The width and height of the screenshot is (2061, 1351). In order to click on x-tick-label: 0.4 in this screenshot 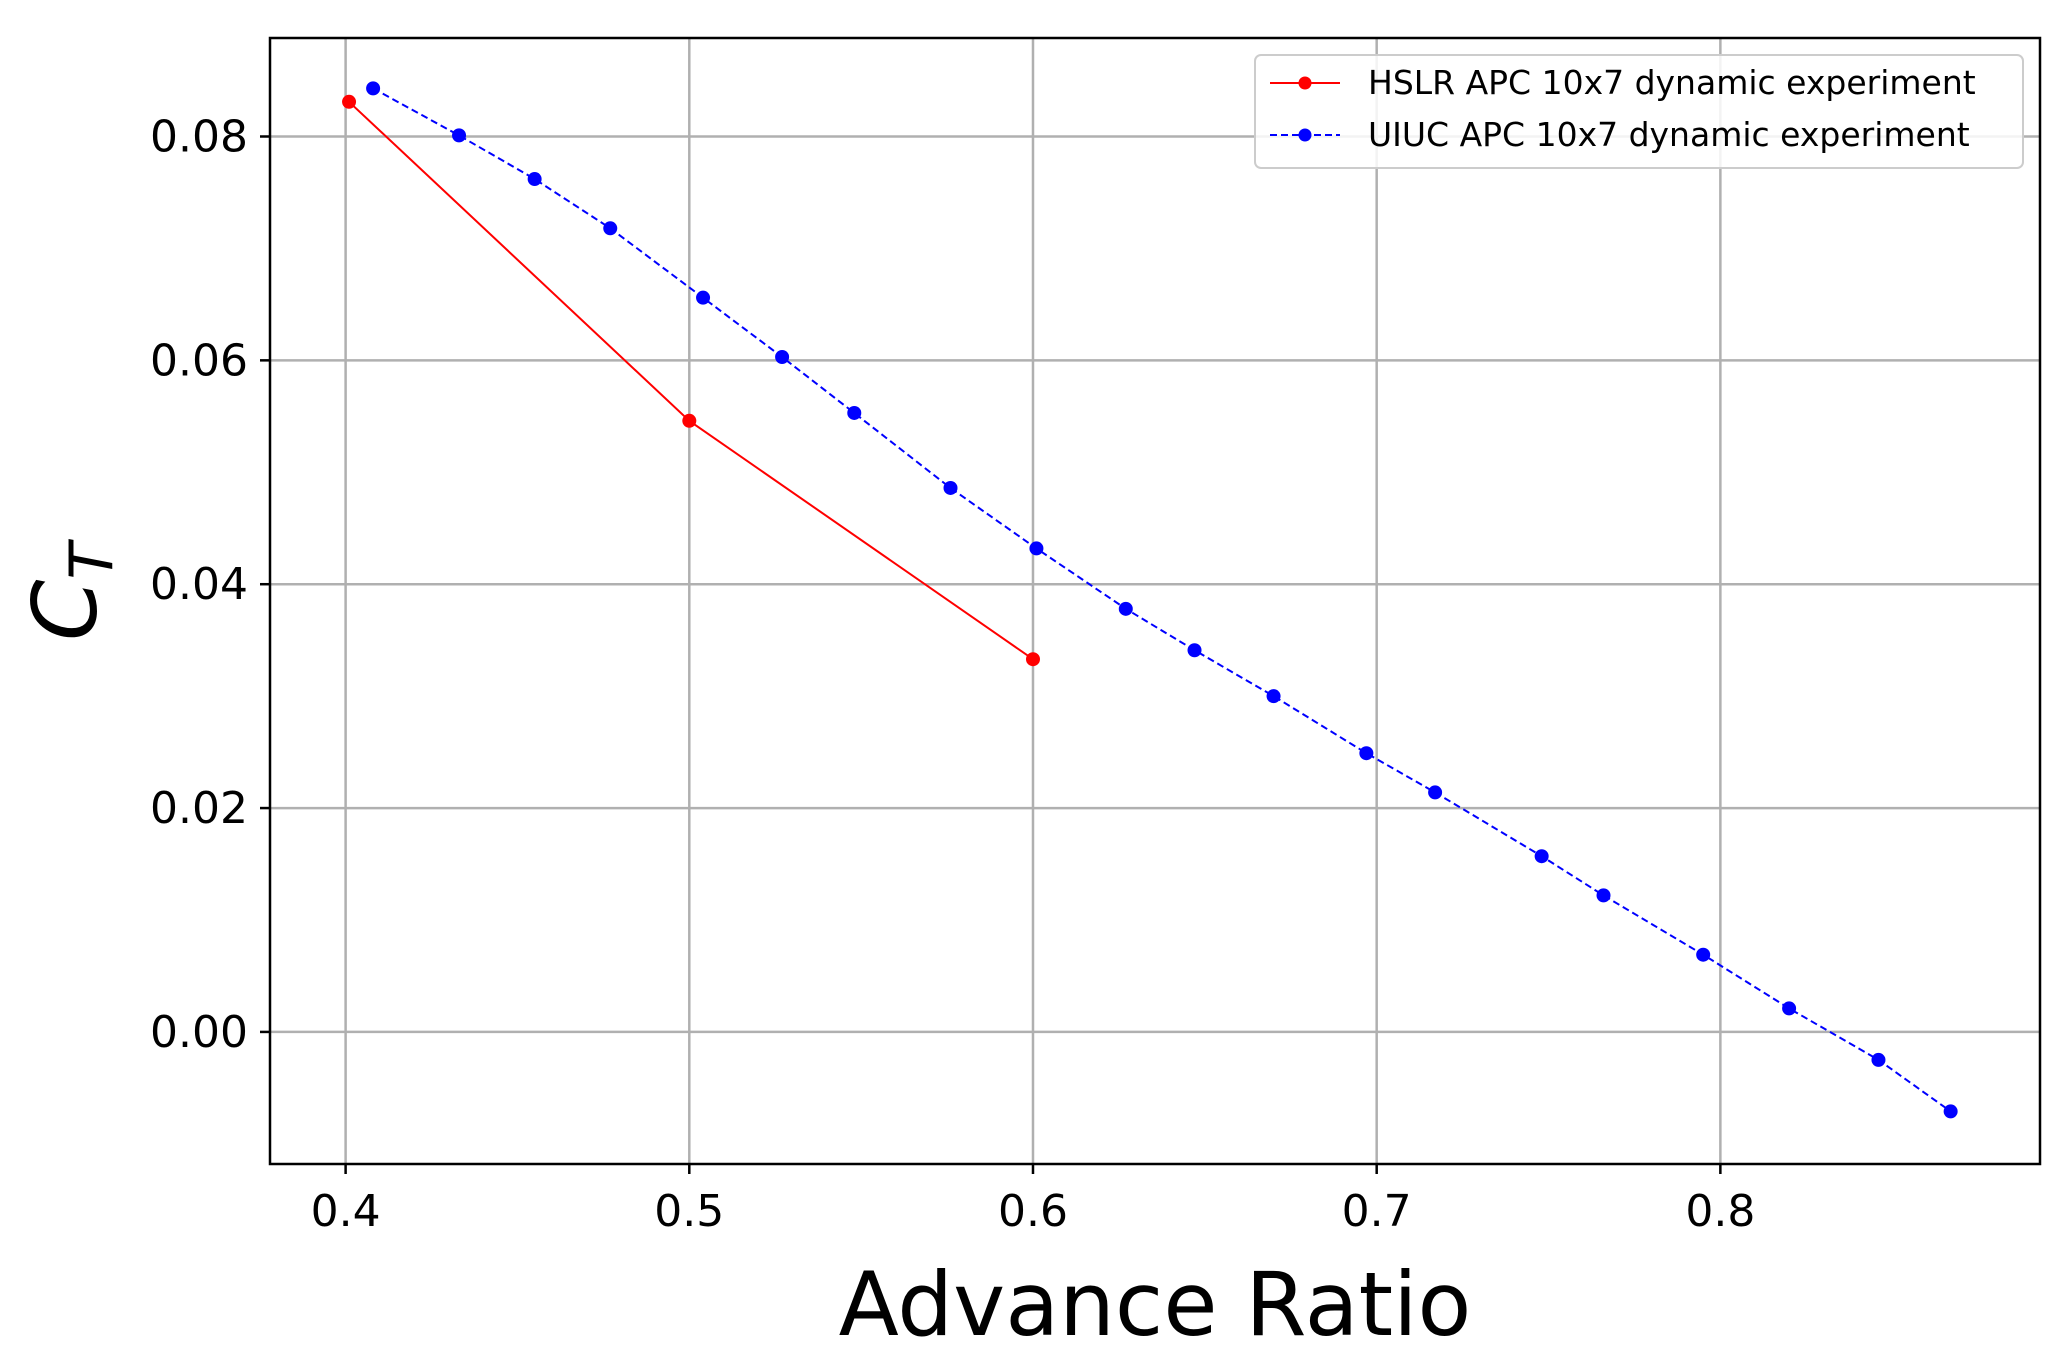, I will do `click(346, 1211)`.